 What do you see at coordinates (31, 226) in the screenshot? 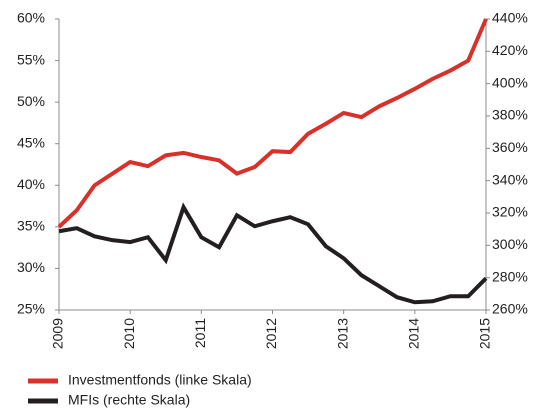
I see `y-tick-label: 35%` at bounding box center [31, 226].